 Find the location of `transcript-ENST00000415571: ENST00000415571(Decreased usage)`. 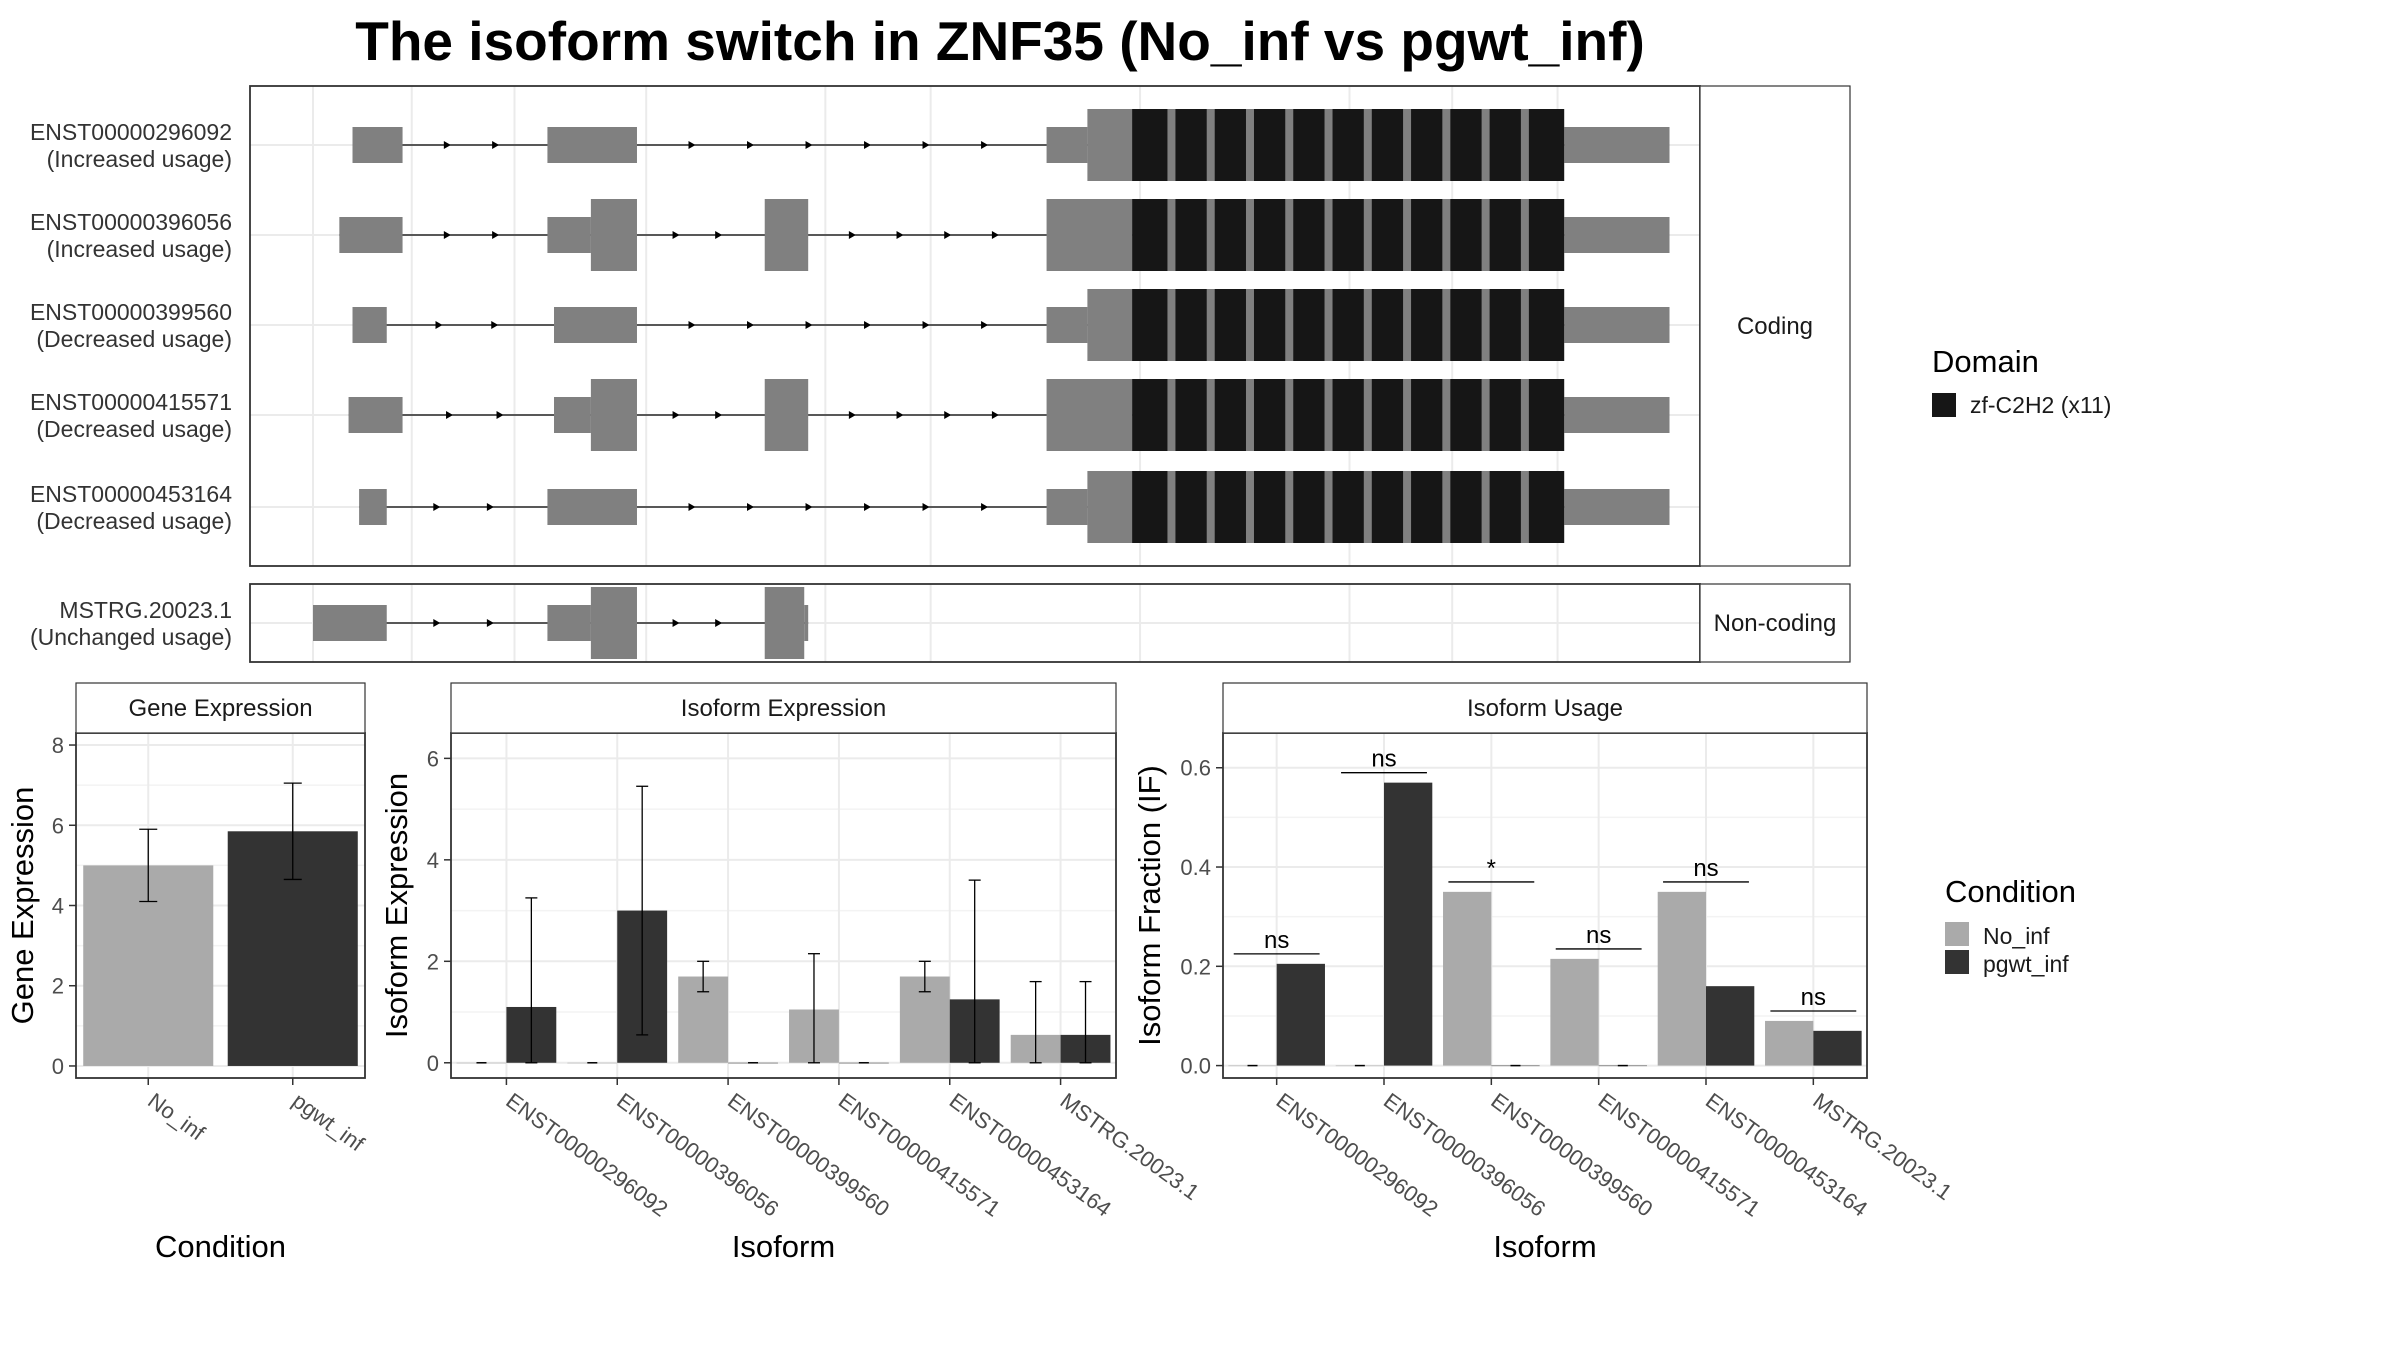

transcript-ENST00000415571: ENST00000415571(Decreased usage) is located at coordinates (850, 415).